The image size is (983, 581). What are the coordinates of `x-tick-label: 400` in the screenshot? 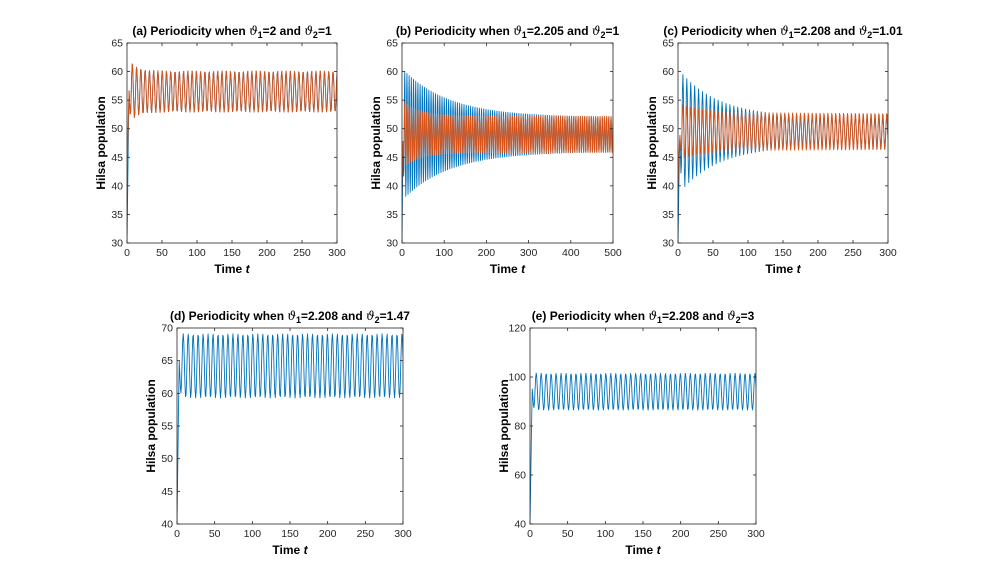 It's located at (571, 253).